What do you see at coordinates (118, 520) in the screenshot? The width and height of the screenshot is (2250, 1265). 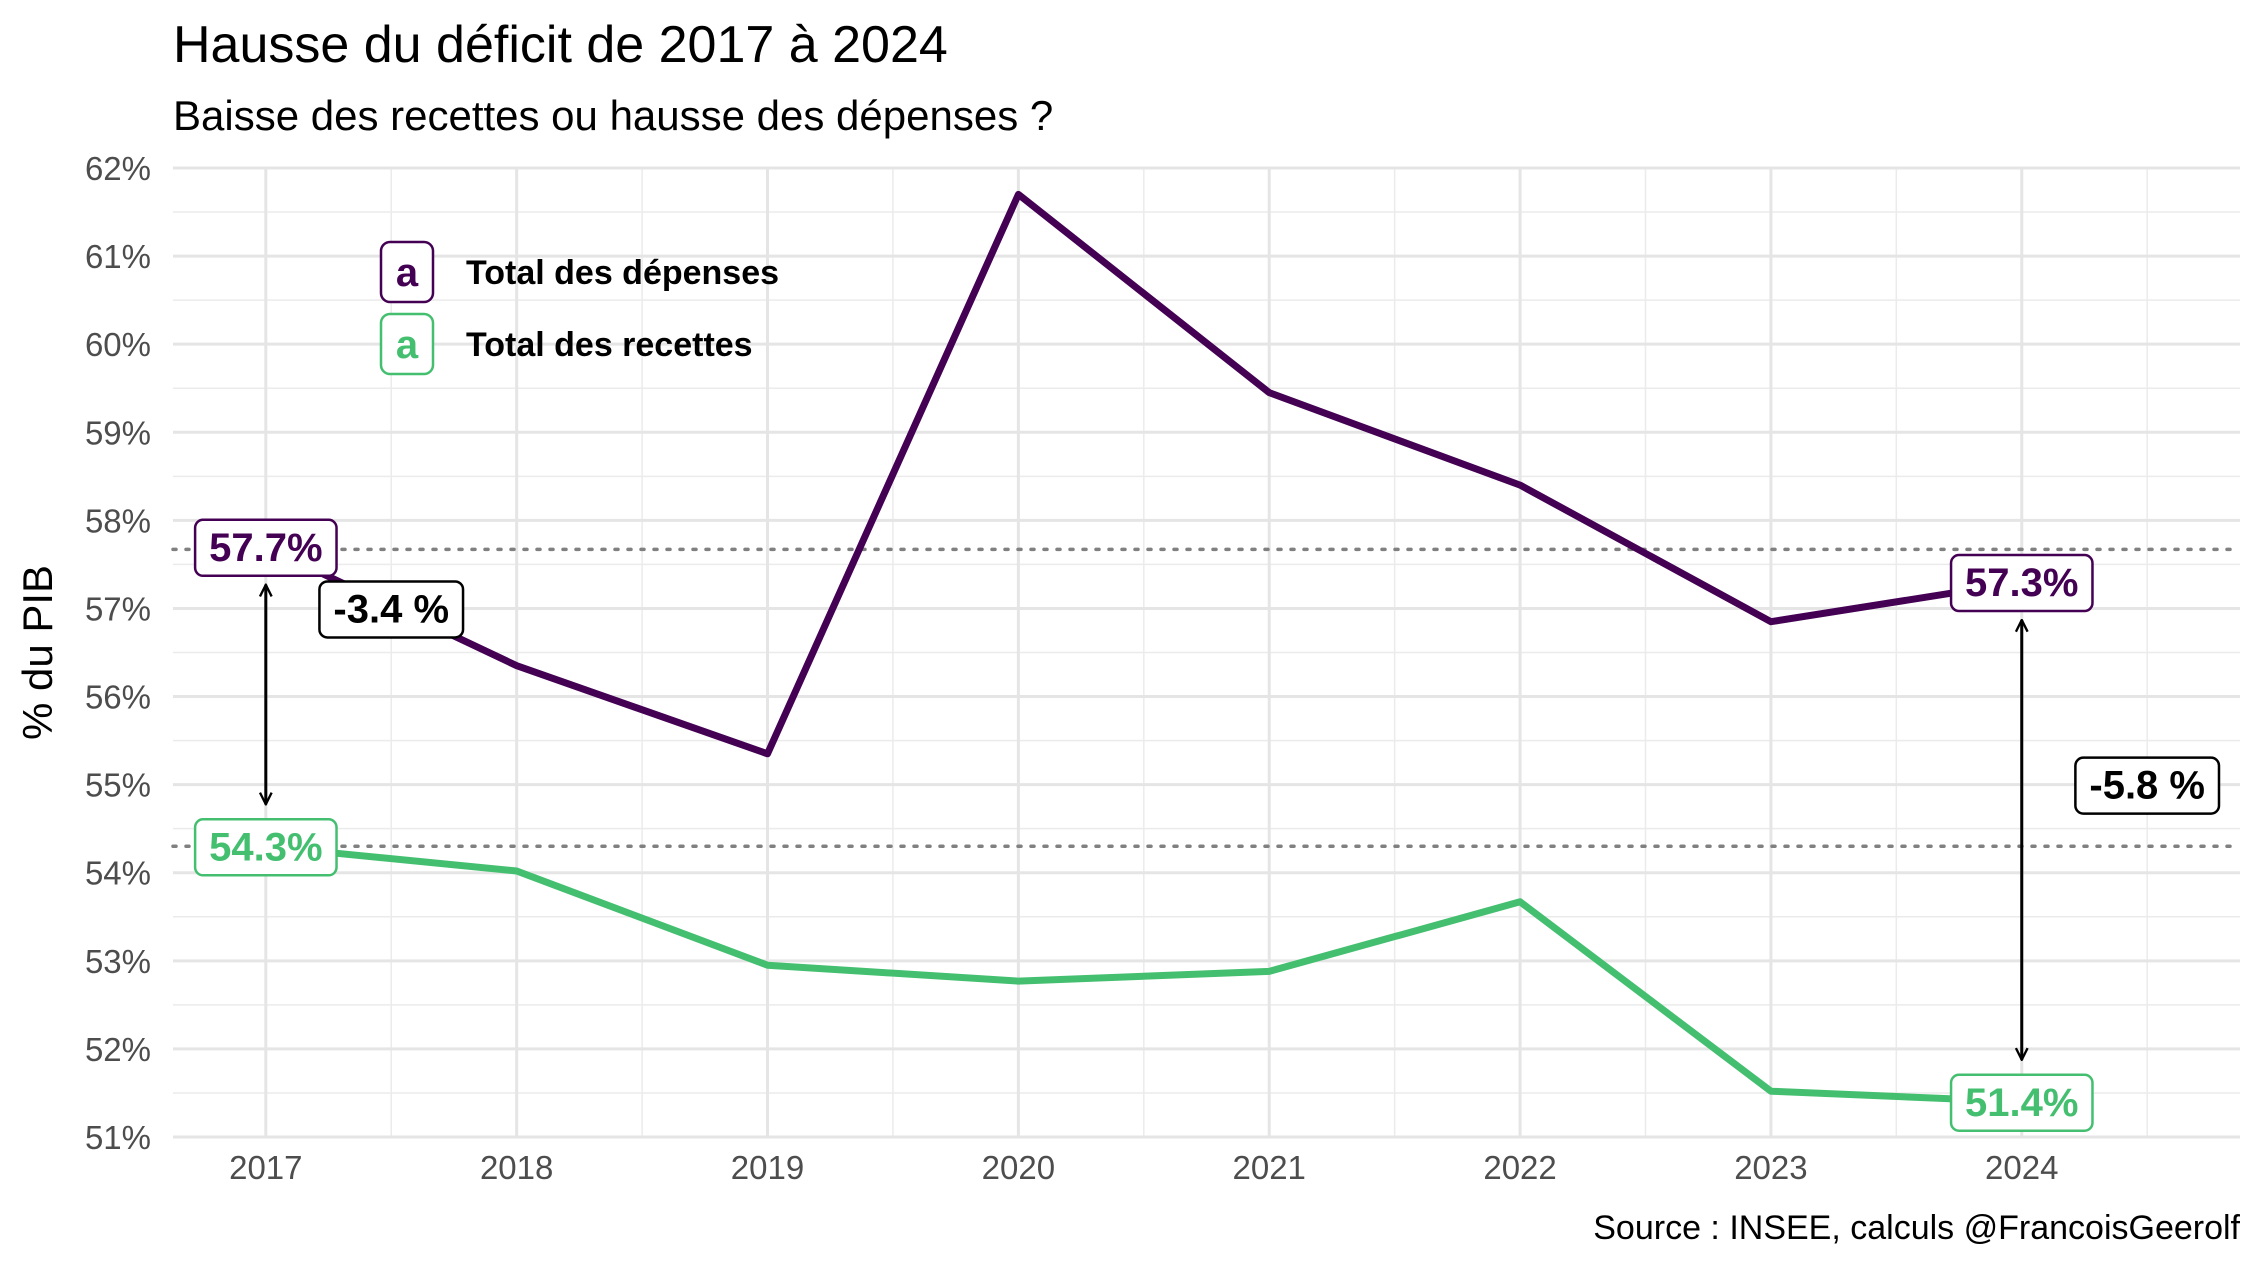 I see `y-tick-label: 58%` at bounding box center [118, 520].